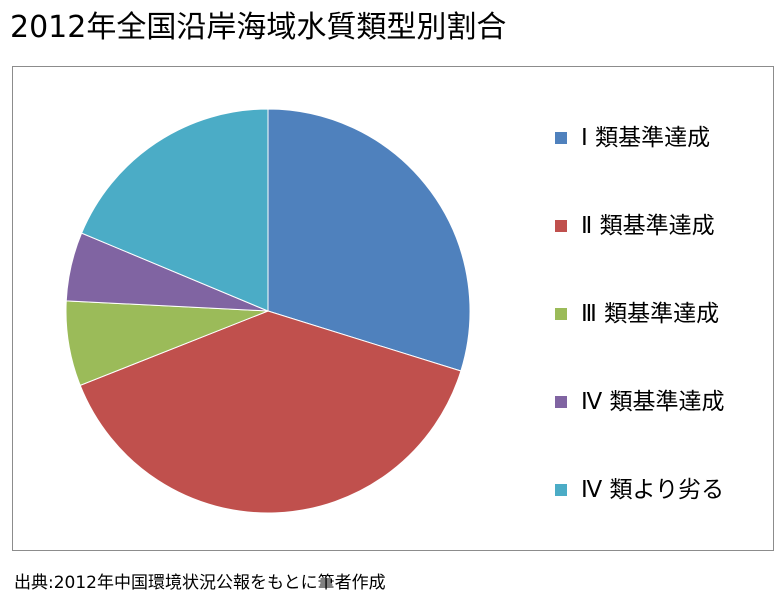 This screenshot has height=606, width=783. I want to click on legend-label: Ⅰ 類基準達成, so click(646, 138).